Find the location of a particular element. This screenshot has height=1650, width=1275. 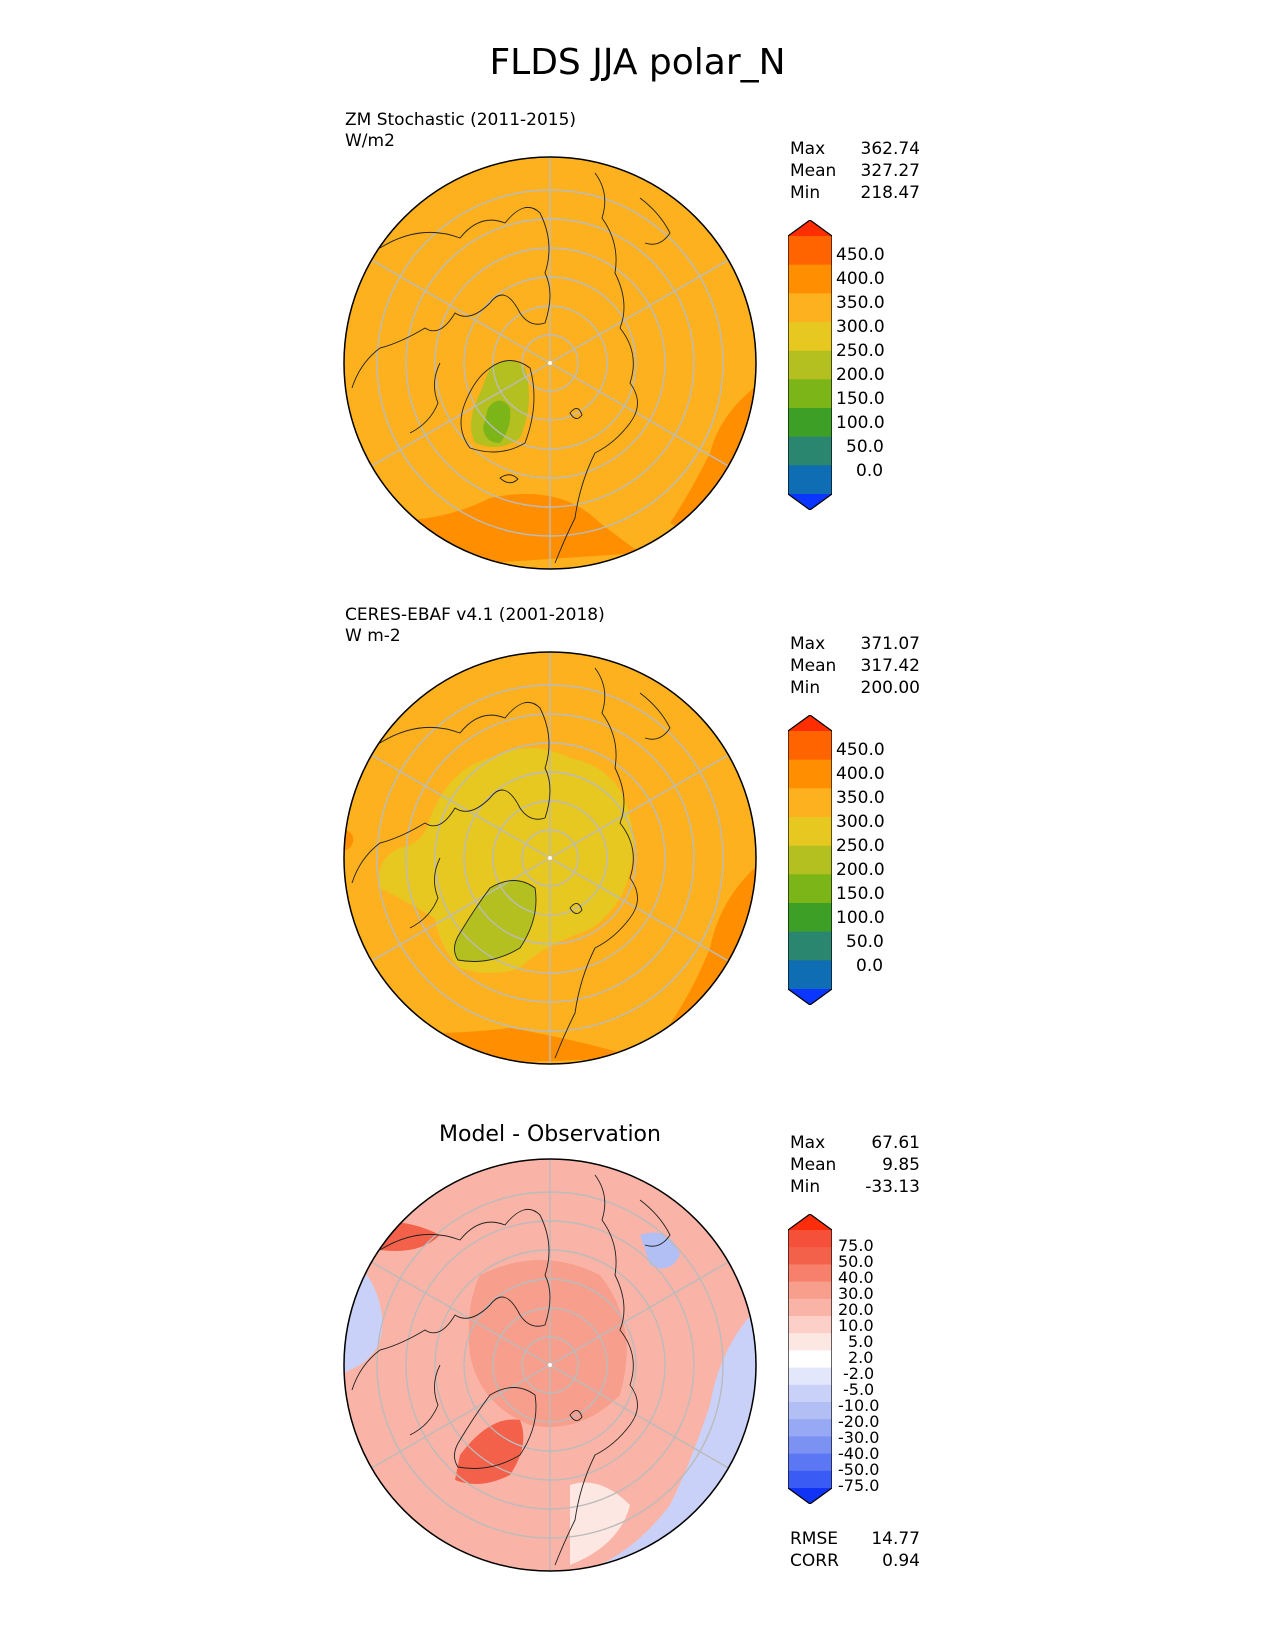

stat-mean: Mean 327.27 is located at coordinates (855, 171).